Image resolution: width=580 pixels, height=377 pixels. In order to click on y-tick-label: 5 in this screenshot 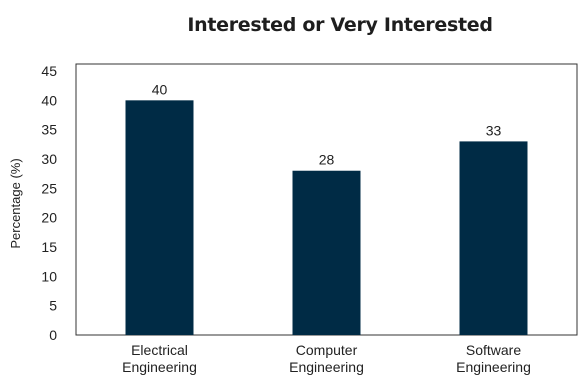, I will do `click(53, 306)`.